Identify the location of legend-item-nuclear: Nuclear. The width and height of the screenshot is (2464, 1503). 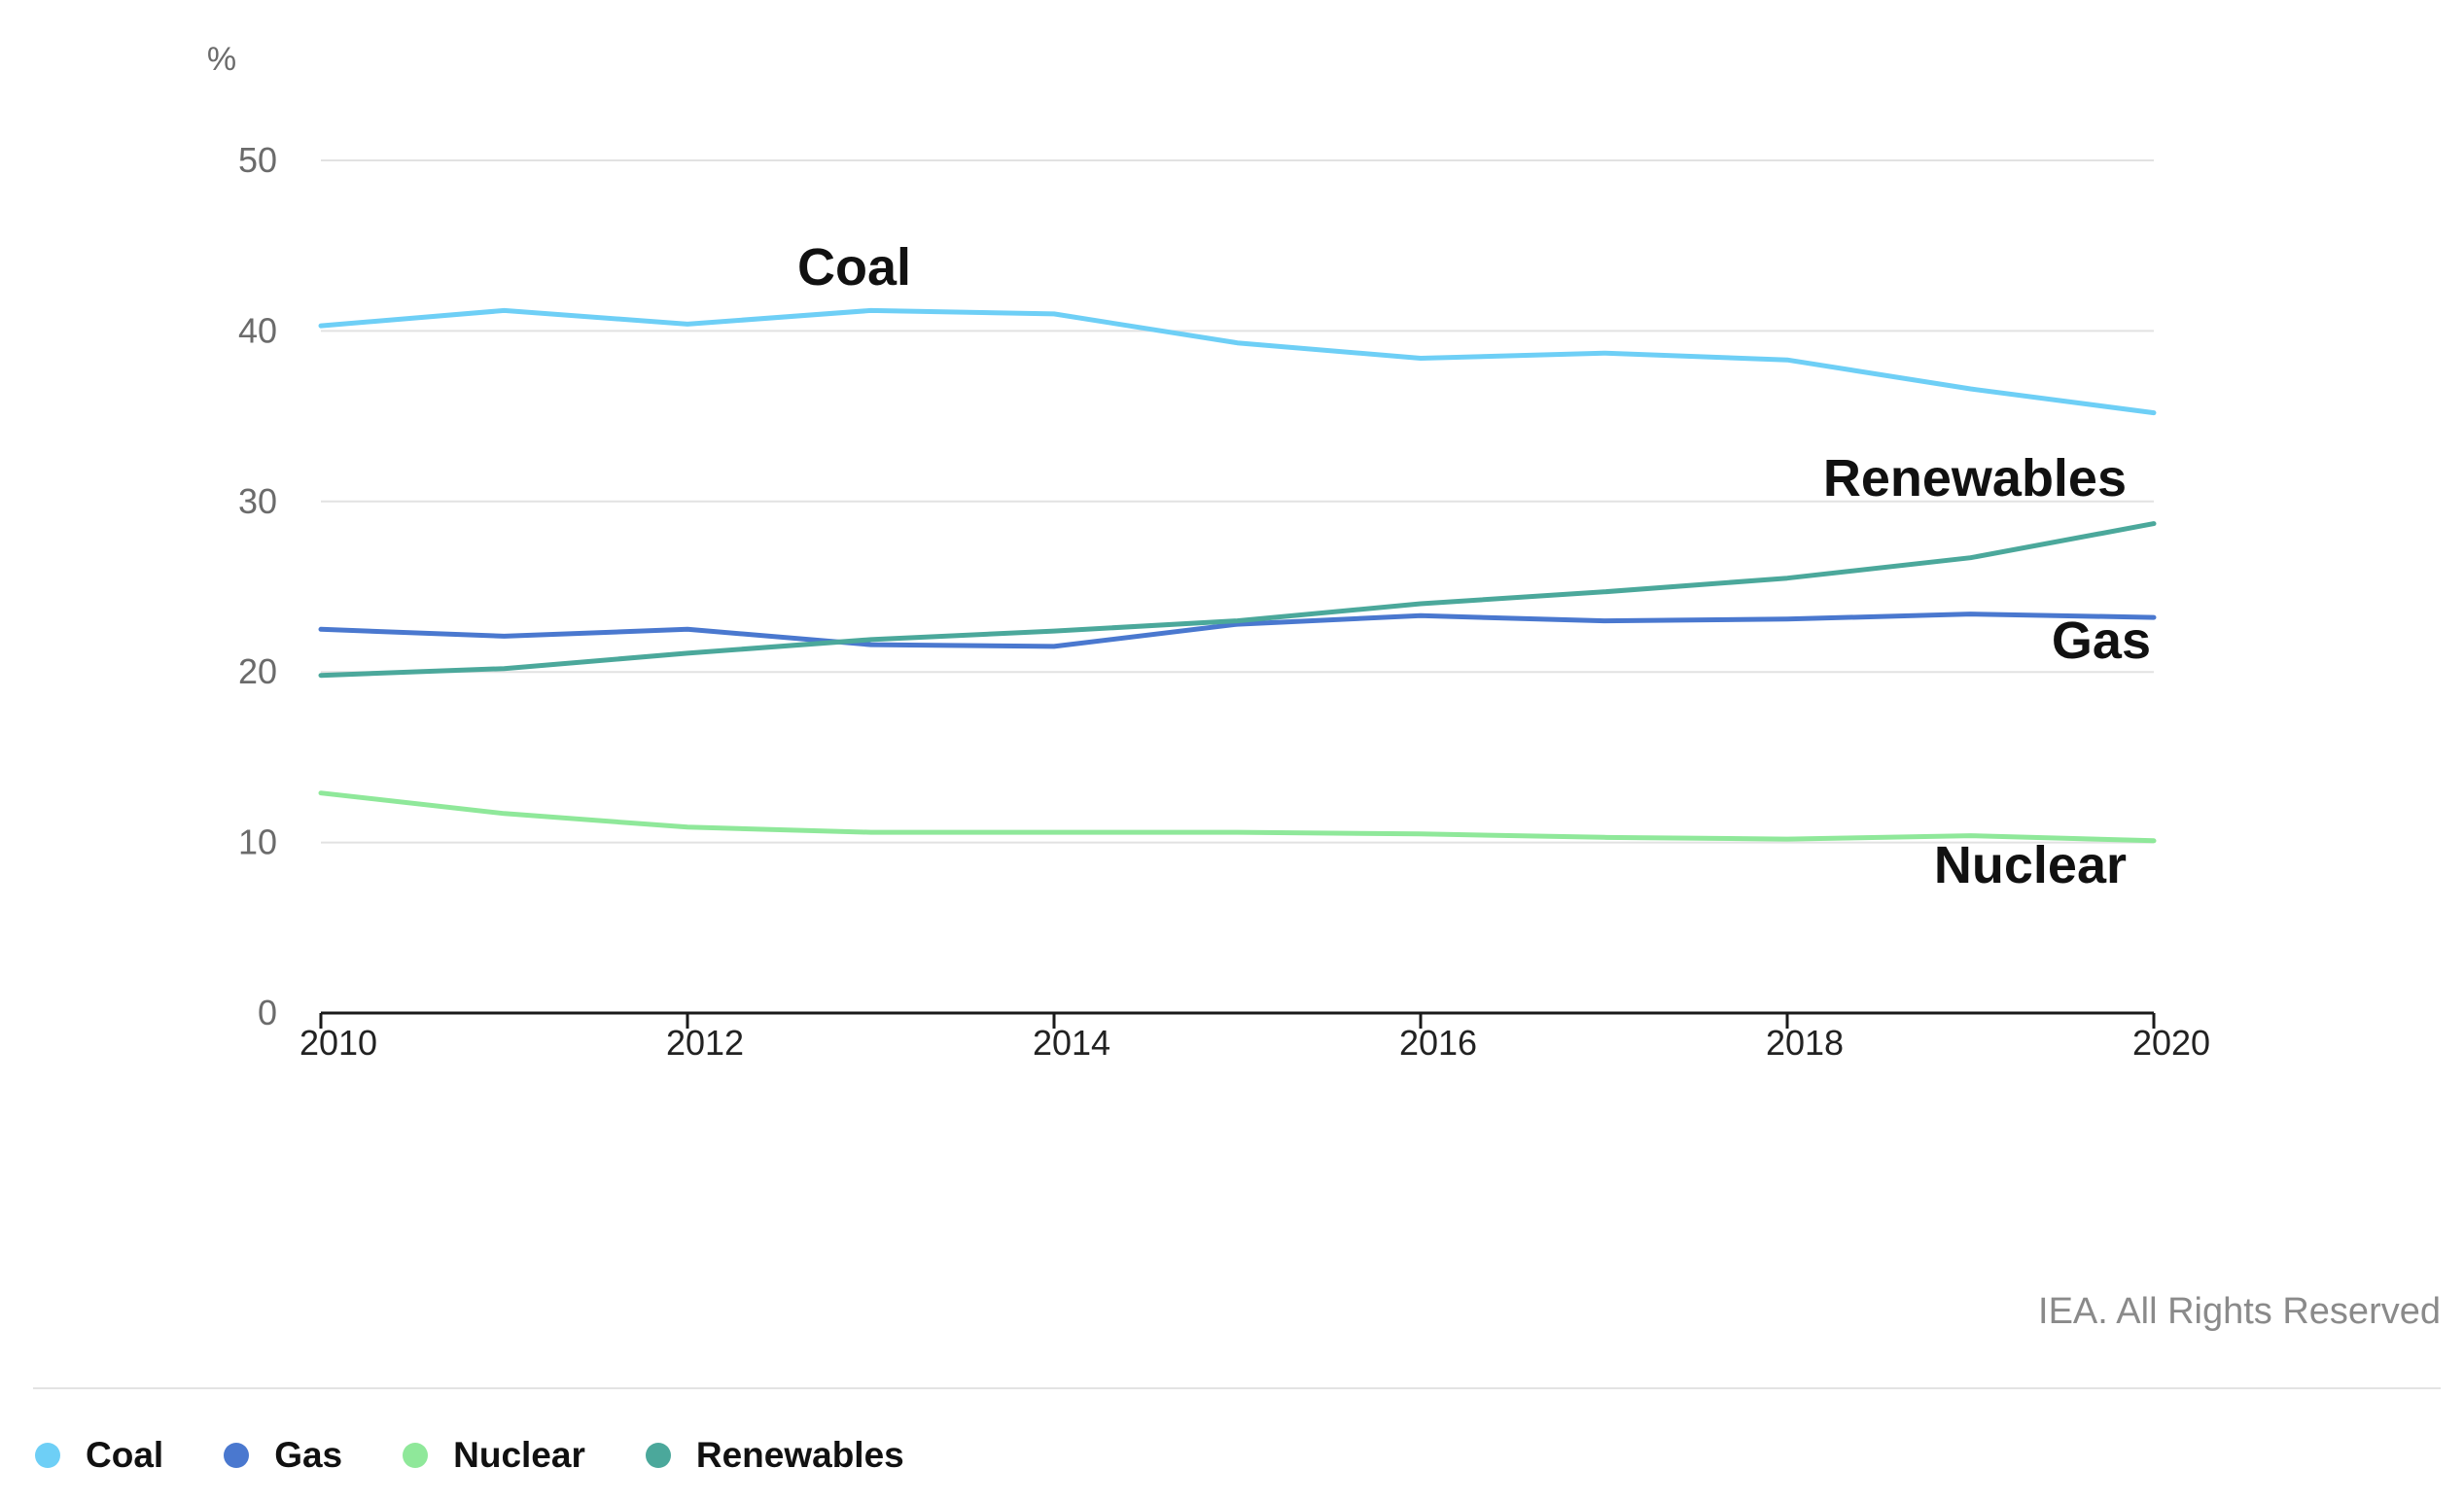
(494, 1455).